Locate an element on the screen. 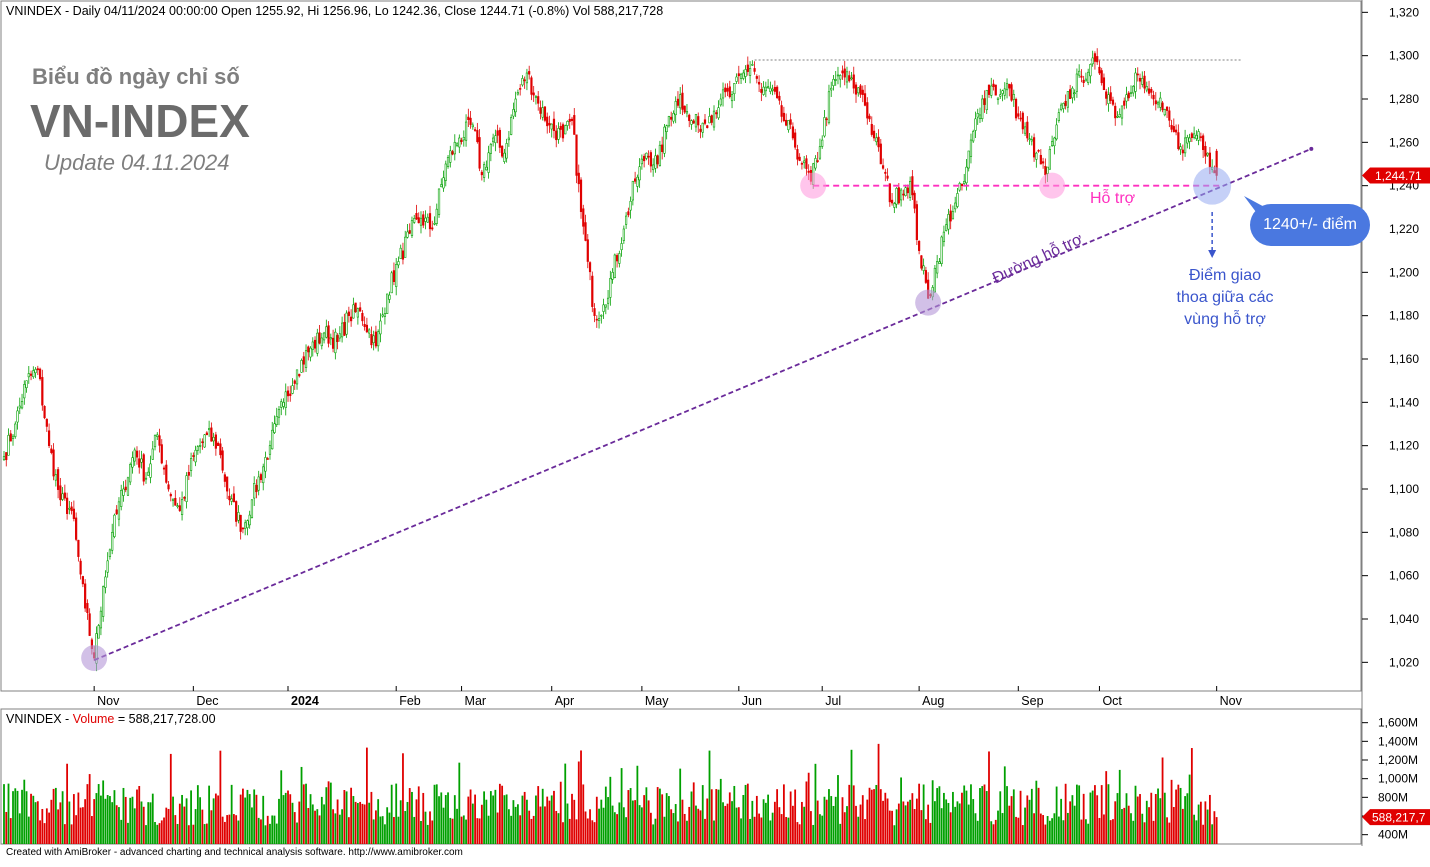  month-label: May is located at coordinates (657, 701).